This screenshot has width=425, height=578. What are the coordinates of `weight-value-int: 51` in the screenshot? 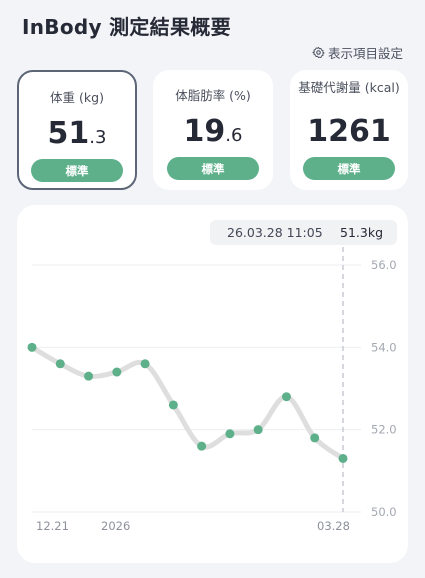 It's located at (68, 133).